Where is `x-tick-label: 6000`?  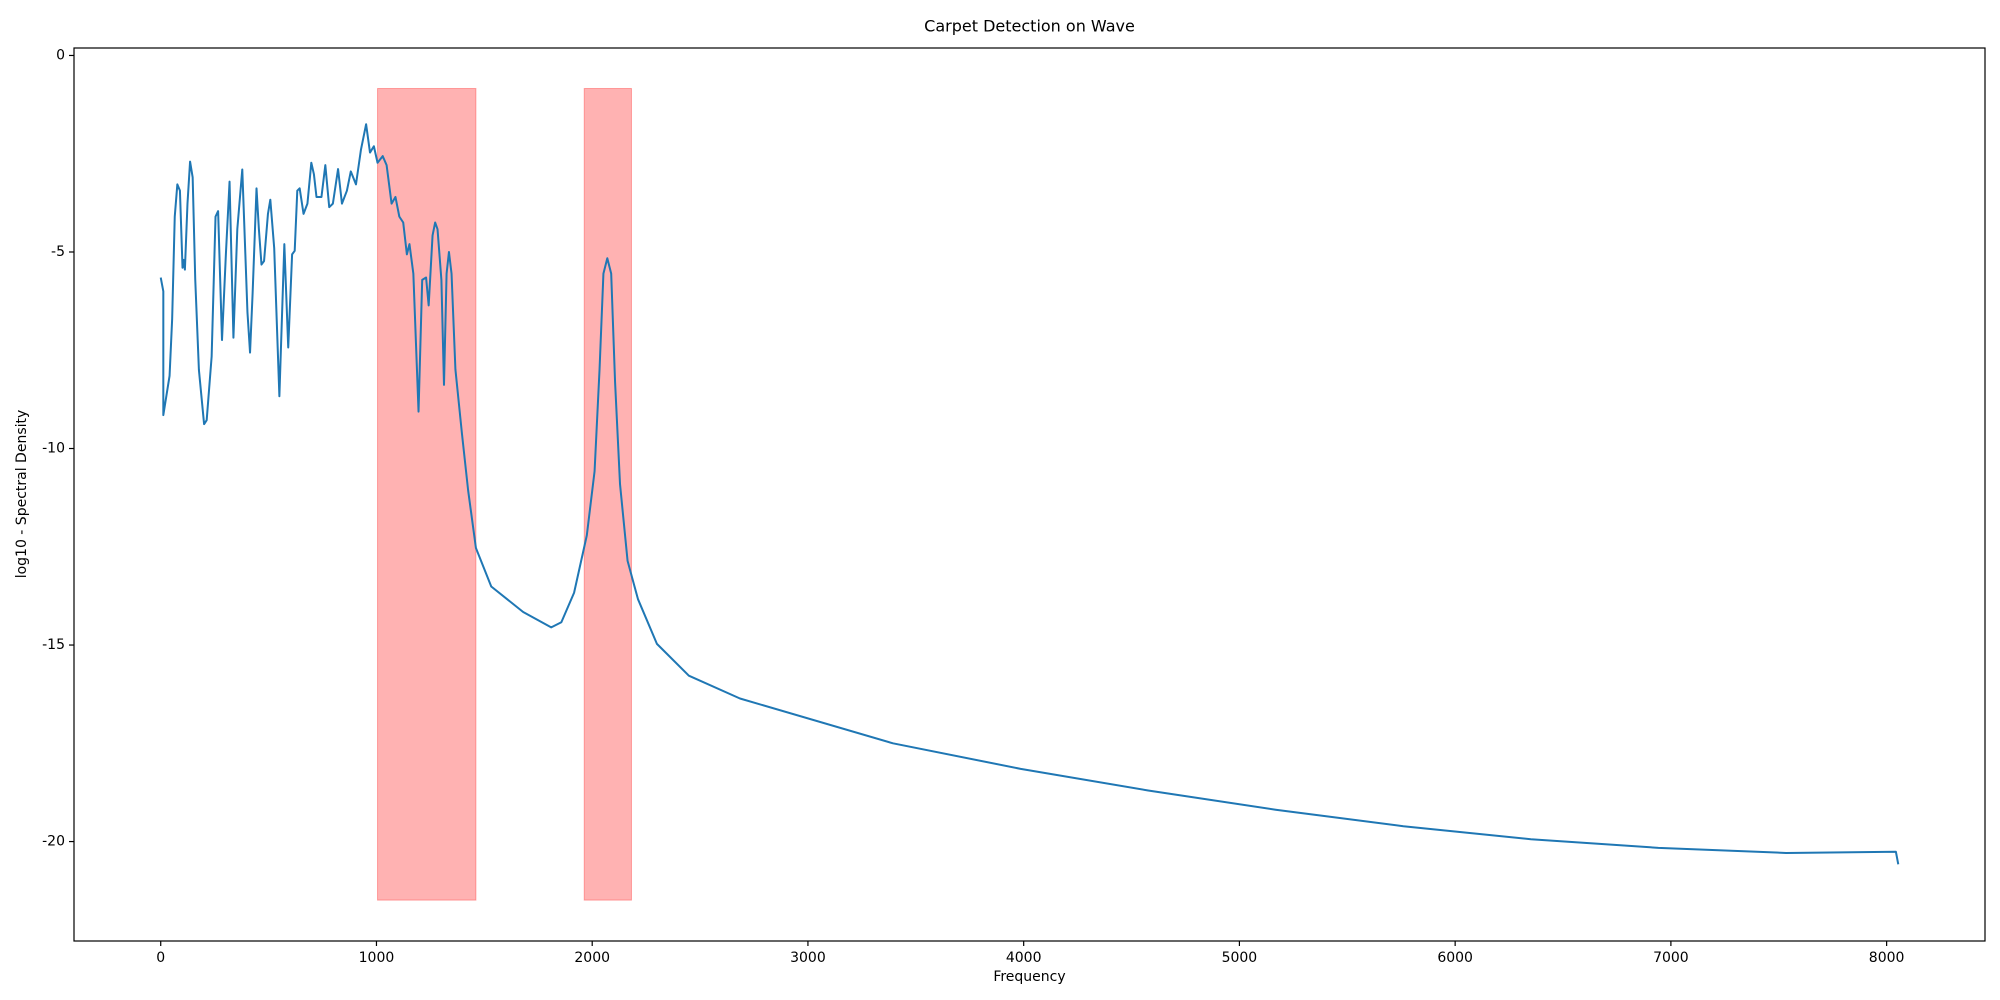
x-tick-label: 6000 is located at coordinates (1455, 958).